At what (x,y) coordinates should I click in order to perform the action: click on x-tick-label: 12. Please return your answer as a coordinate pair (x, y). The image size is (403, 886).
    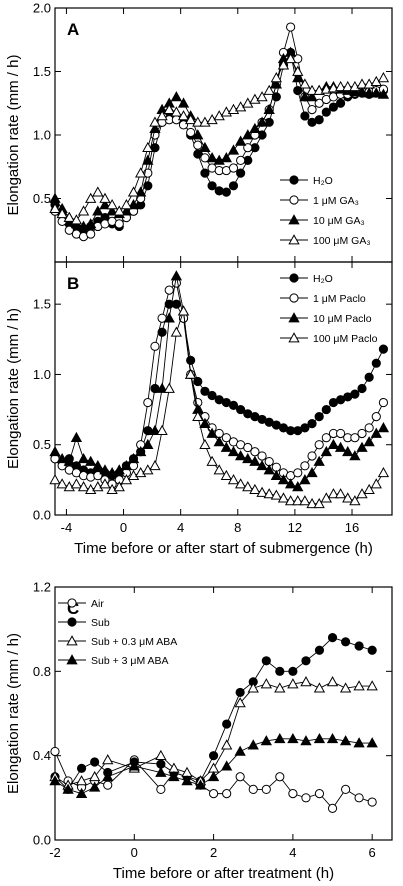
    Looking at the image, I should click on (295, 527).